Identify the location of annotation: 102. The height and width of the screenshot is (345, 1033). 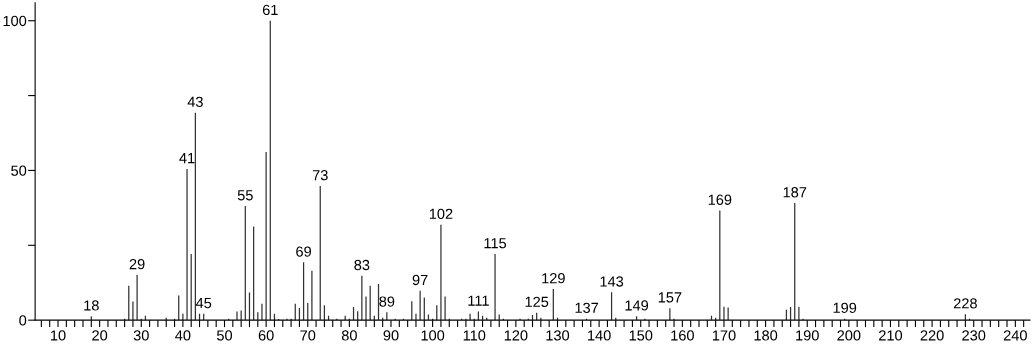
(441, 213).